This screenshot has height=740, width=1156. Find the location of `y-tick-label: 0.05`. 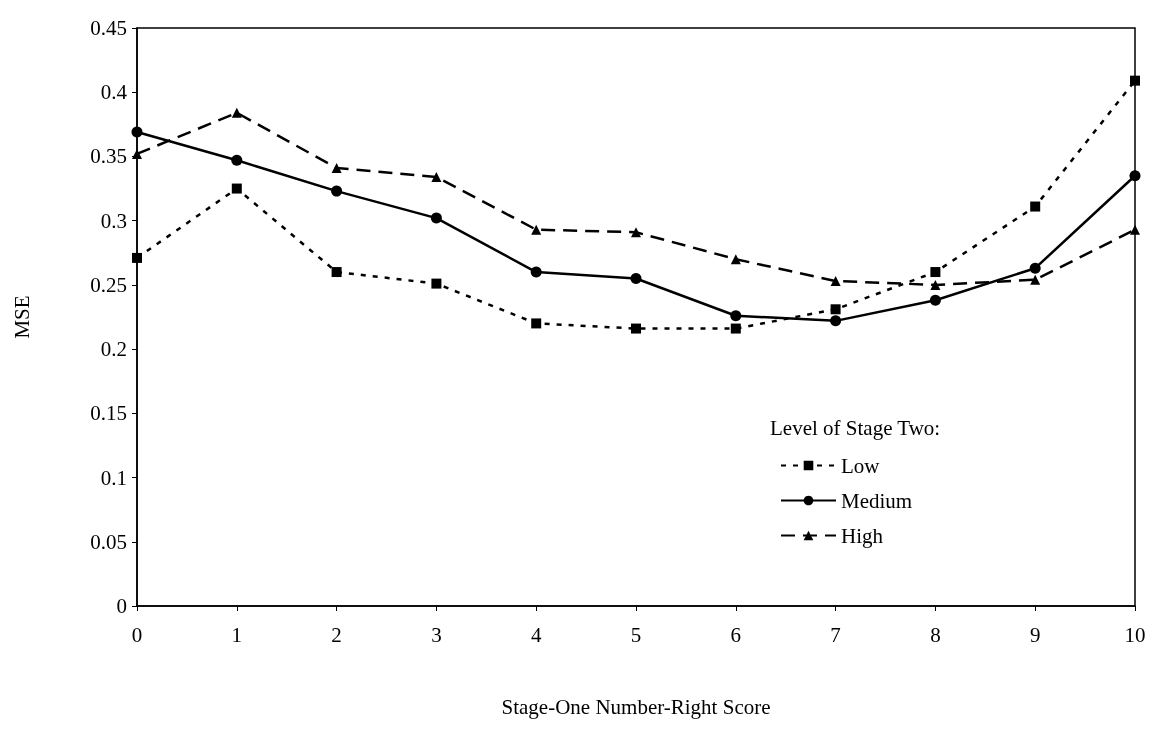

y-tick-label: 0.05 is located at coordinates (108, 541).